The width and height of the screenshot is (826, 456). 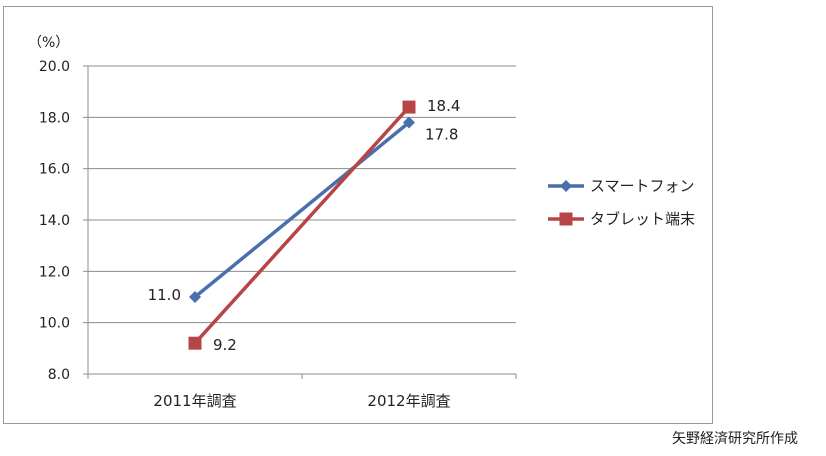 I want to click on y-tick-label: 14.0, so click(x=54, y=221).